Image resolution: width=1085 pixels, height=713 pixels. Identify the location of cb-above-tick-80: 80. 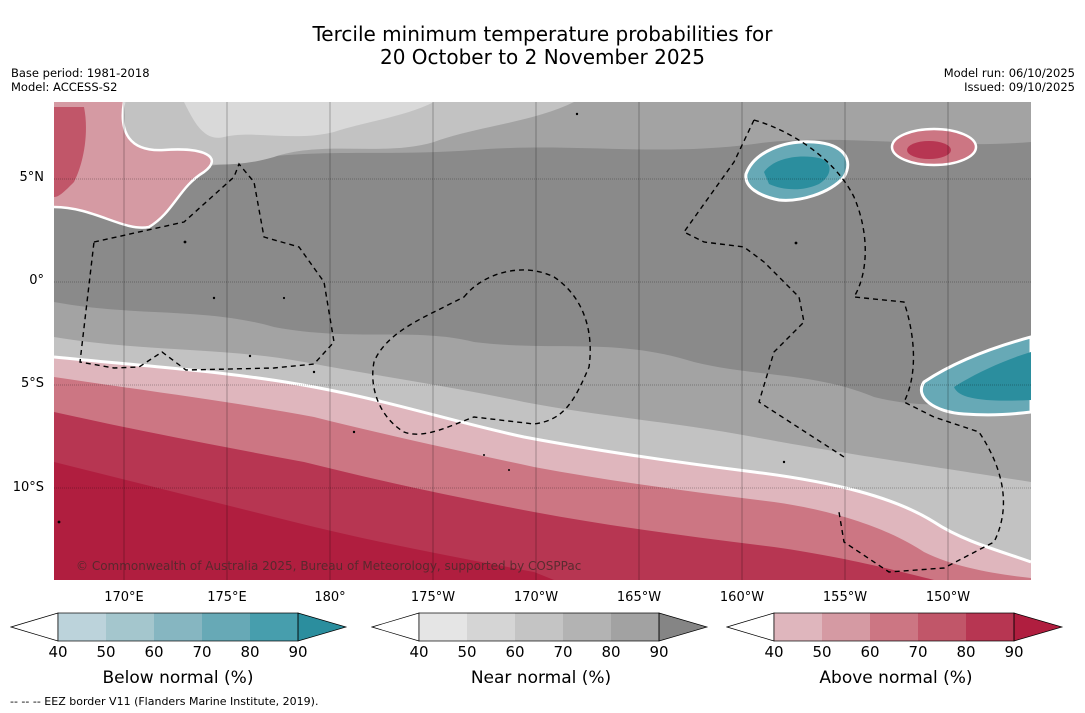
(966, 652).